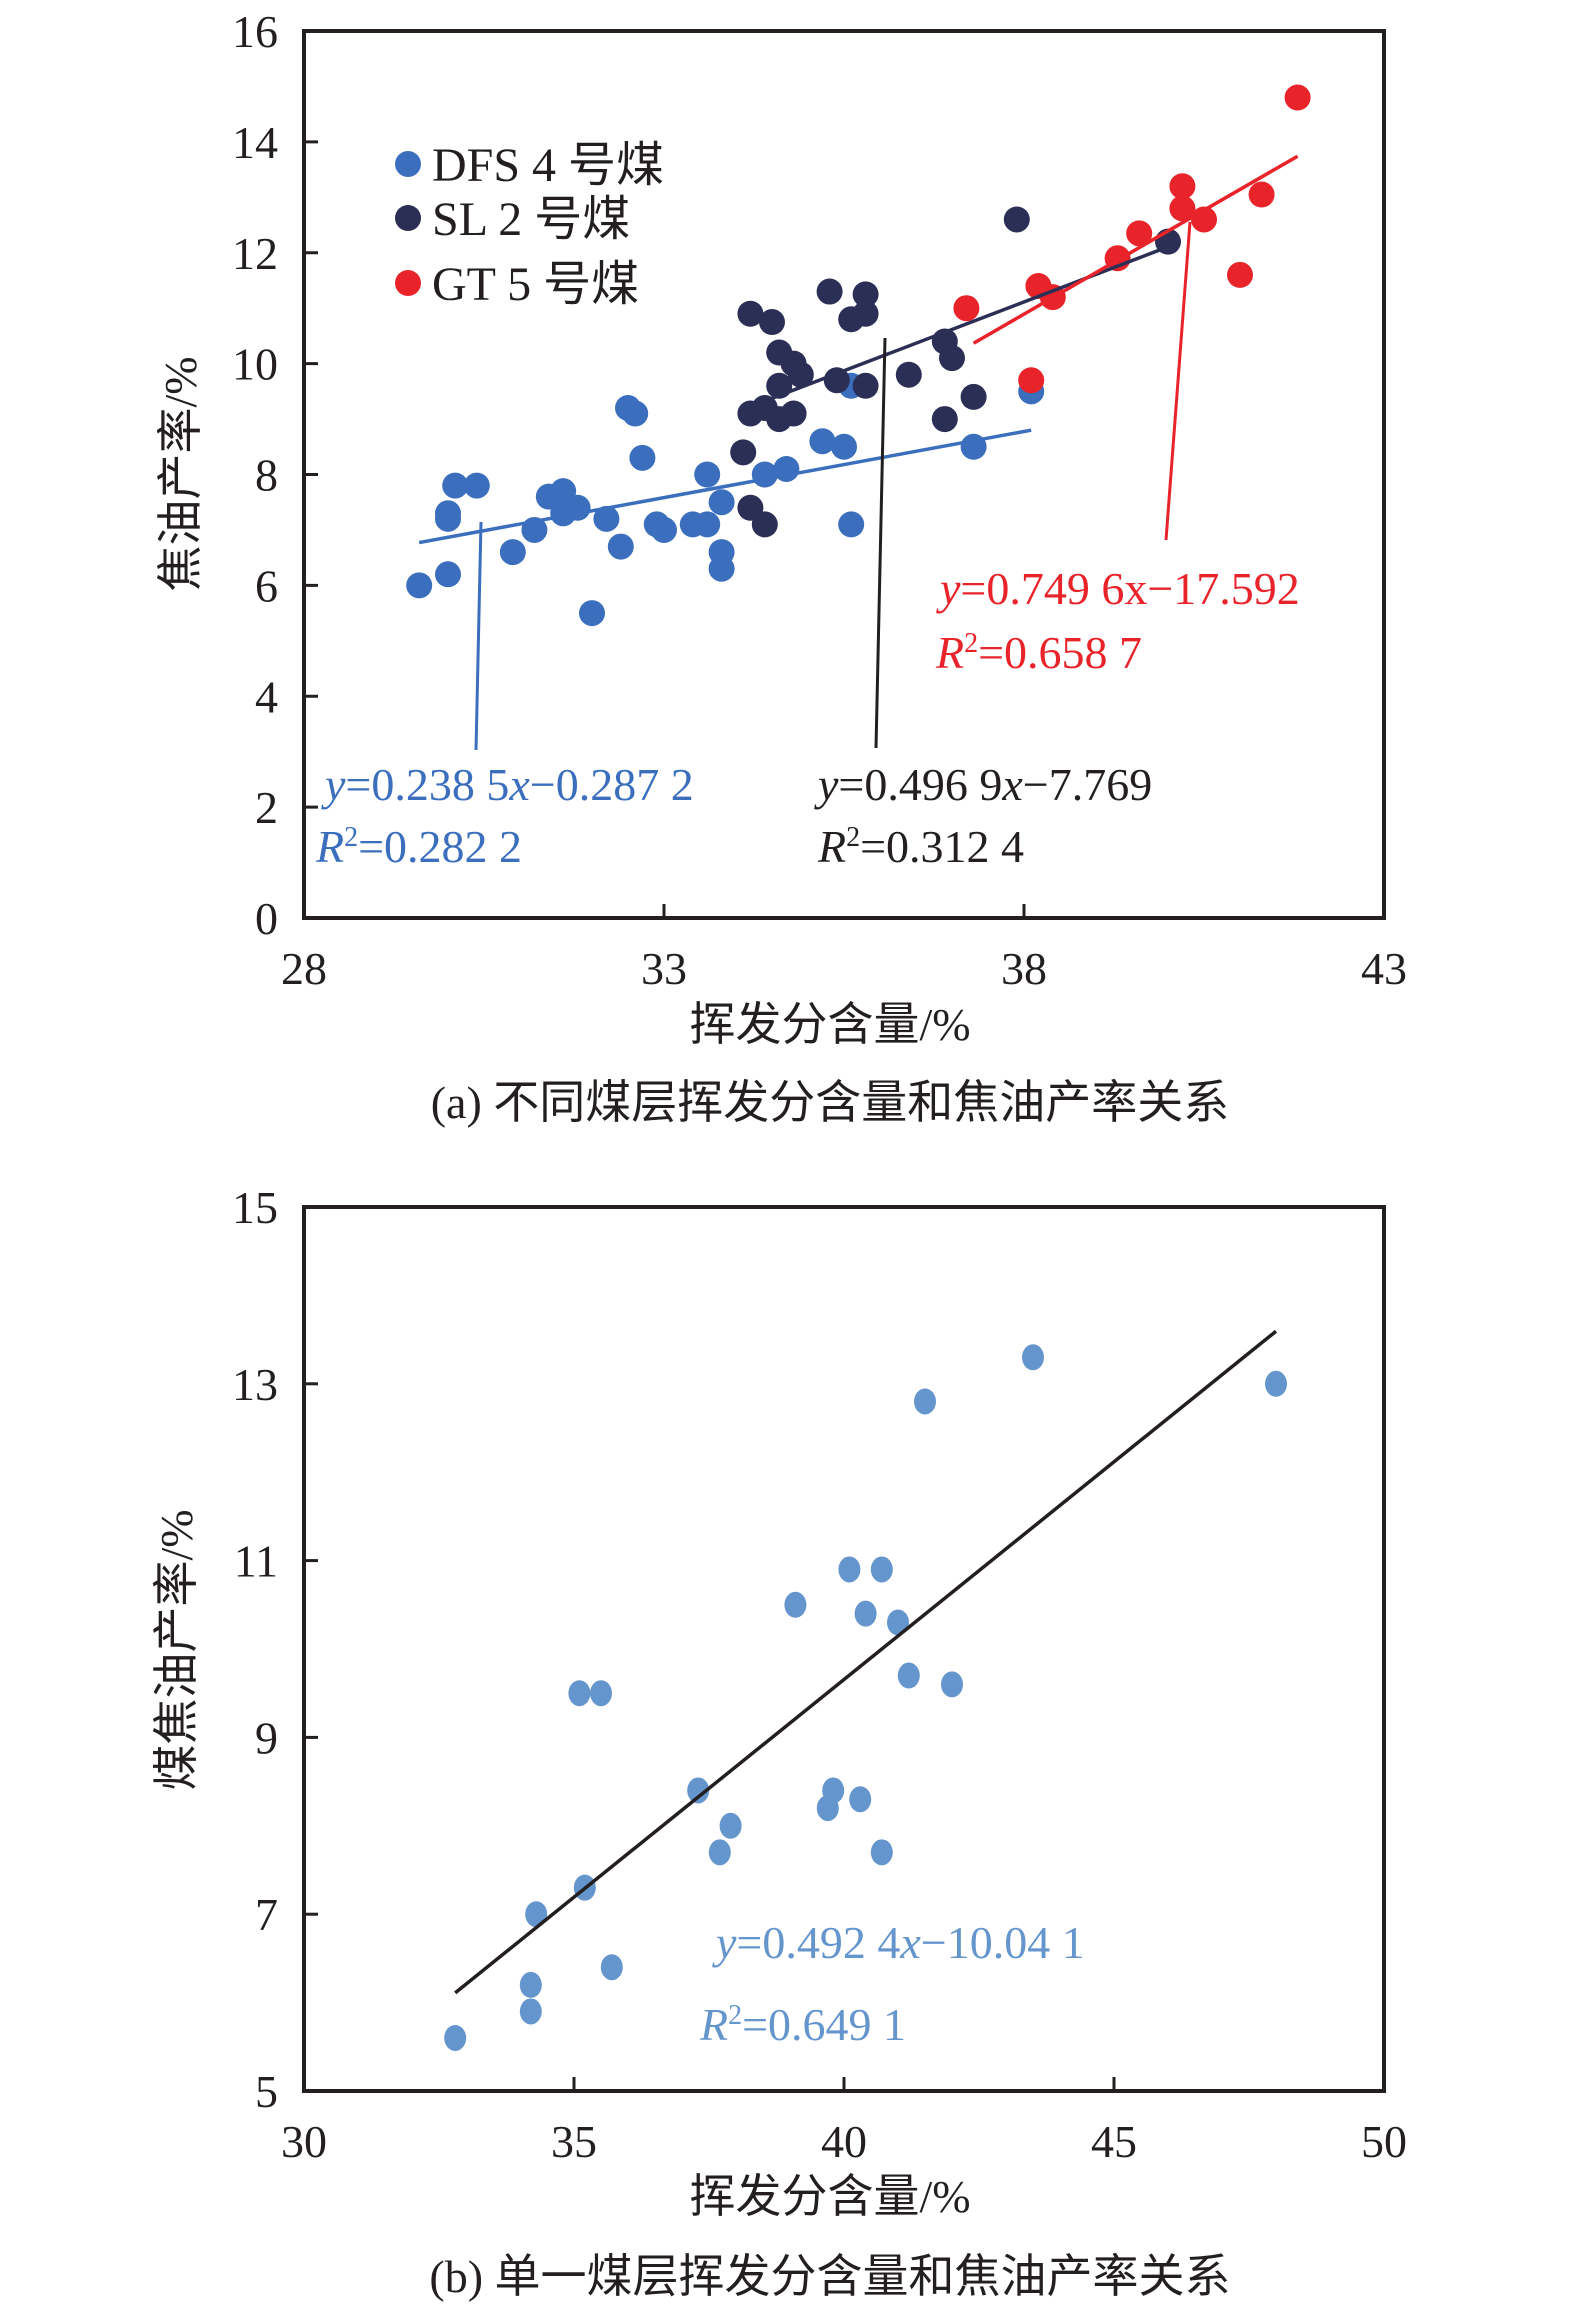  What do you see at coordinates (818, 1942) in the screenshot?
I see `eq-coef: =0.492 4` at bounding box center [818, 1942].